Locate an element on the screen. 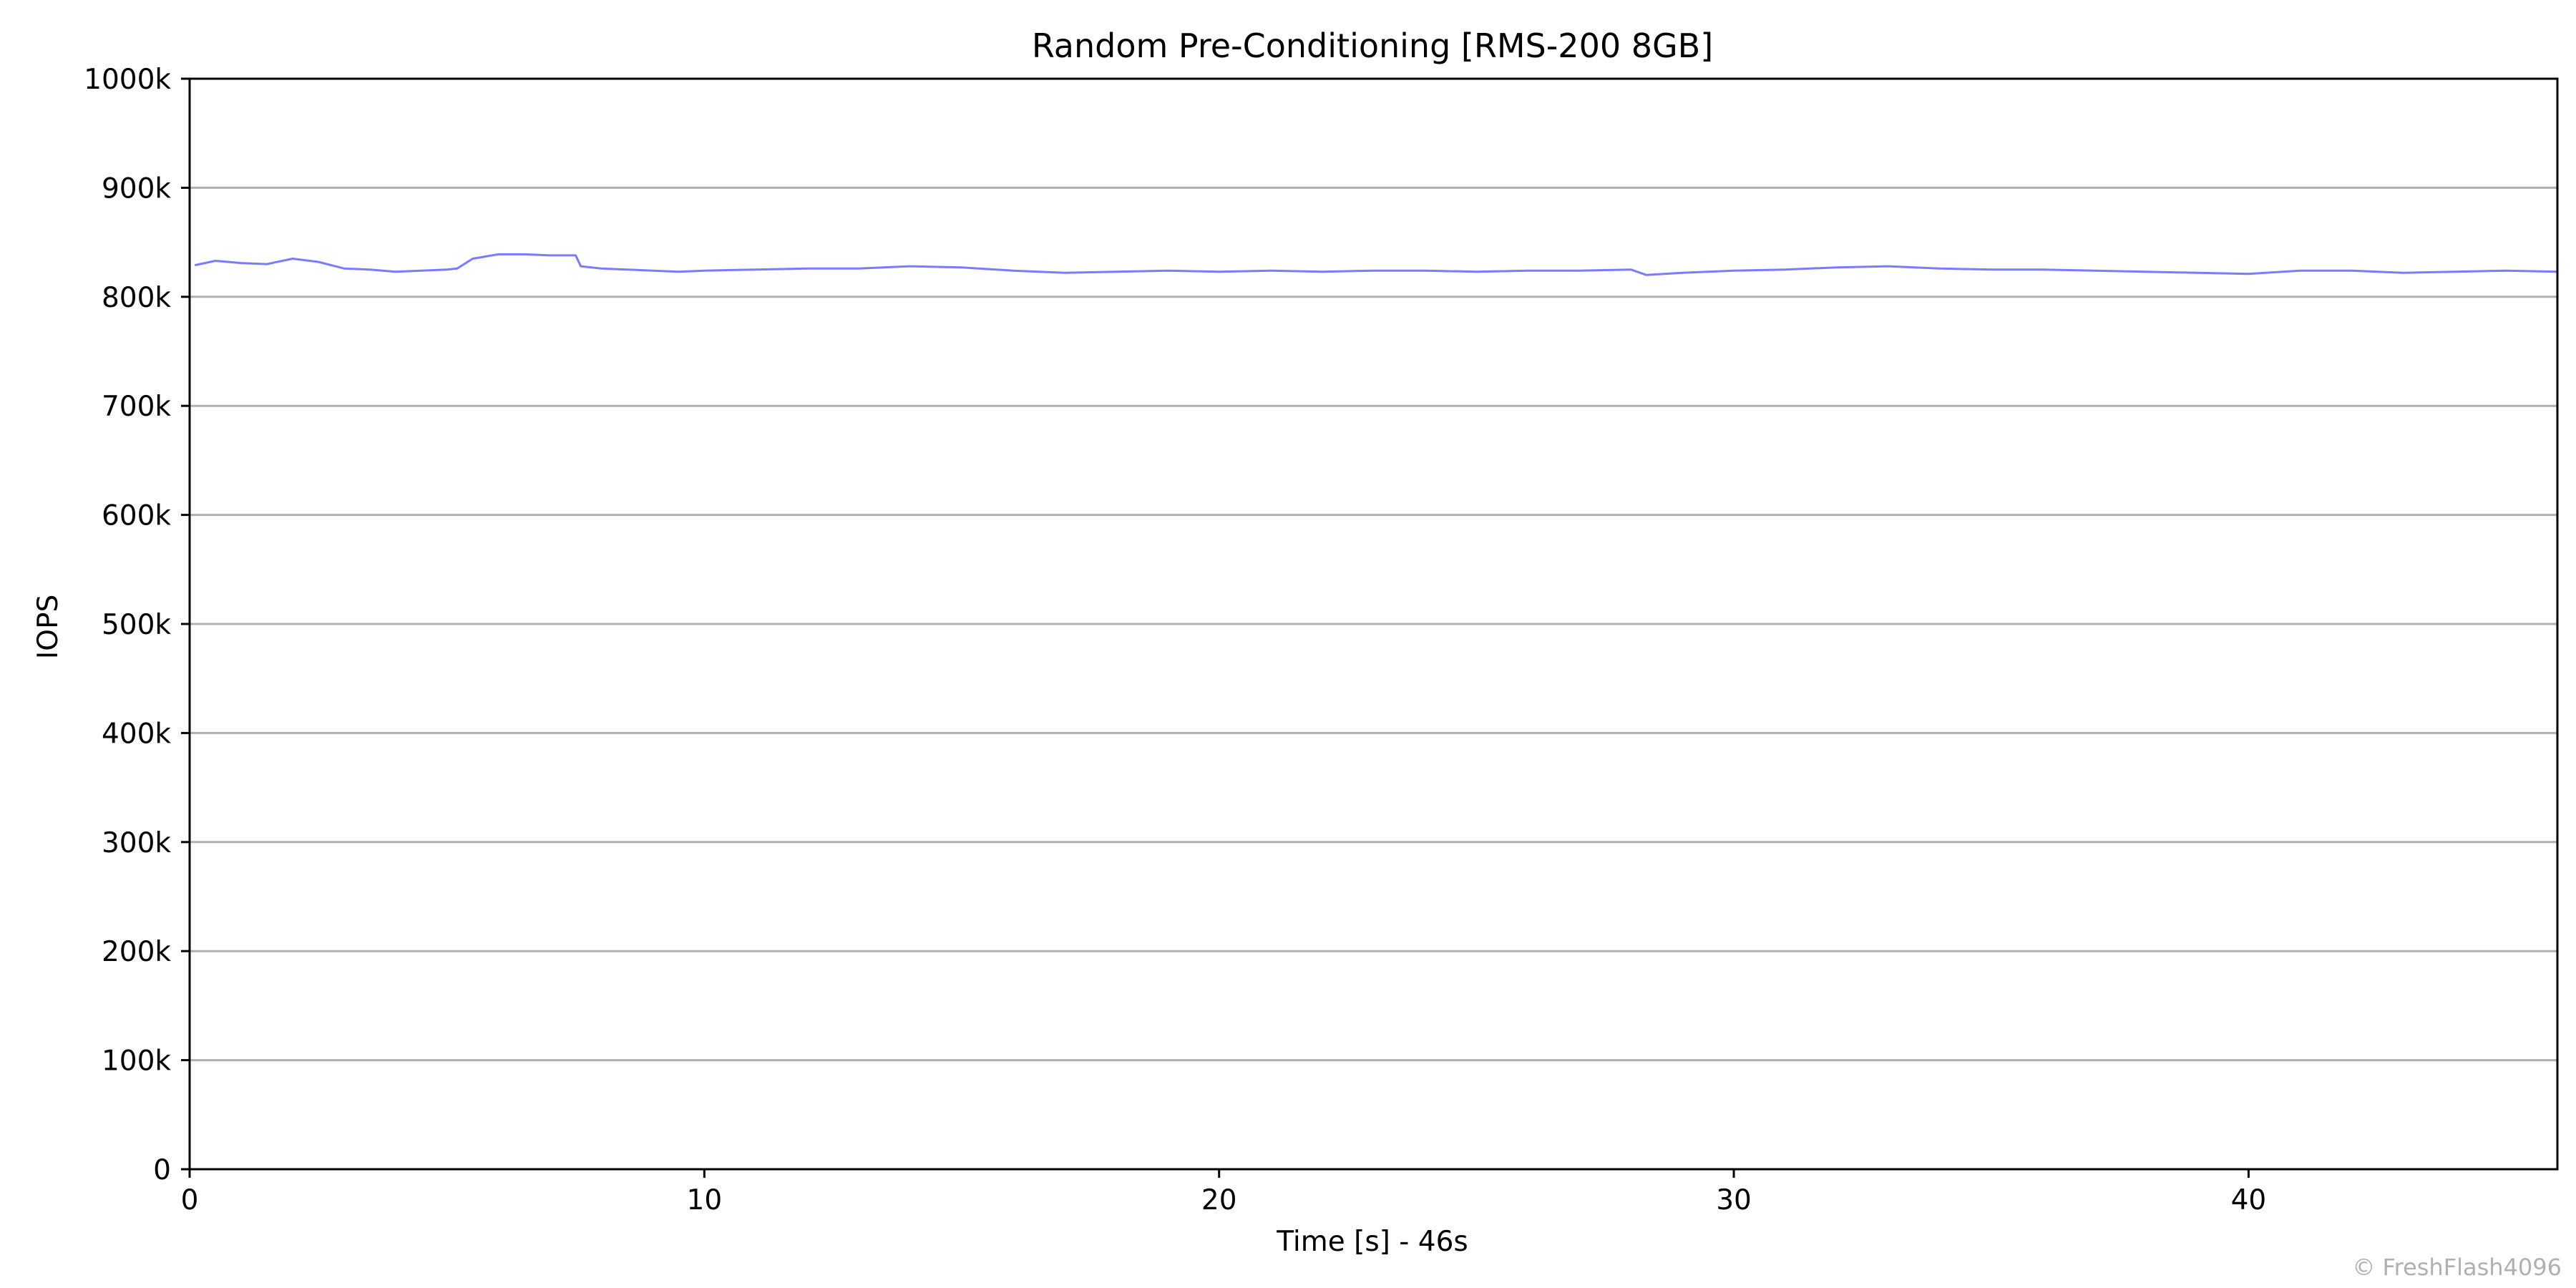 This screenshot has width=2576, height=1288. x-axis: 0 10 20 30 40 is located at coordinates (1224, 1192).